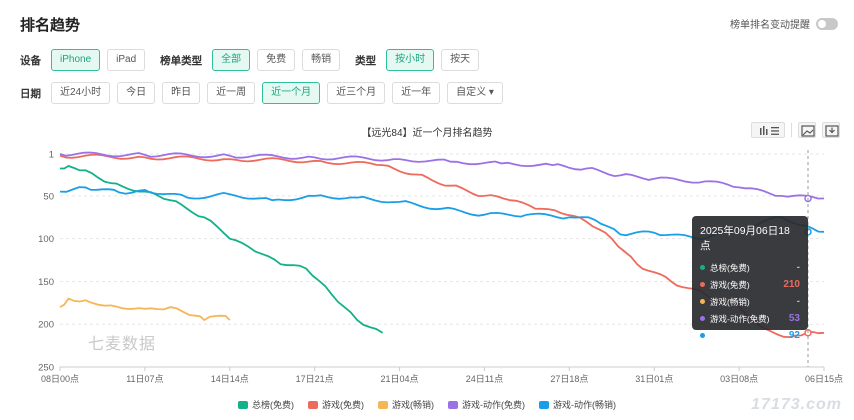  What do you see at coordinates (46, 239) in the screenshot?
I see `y-tick-label: 100` at bounding box center [46, 239].